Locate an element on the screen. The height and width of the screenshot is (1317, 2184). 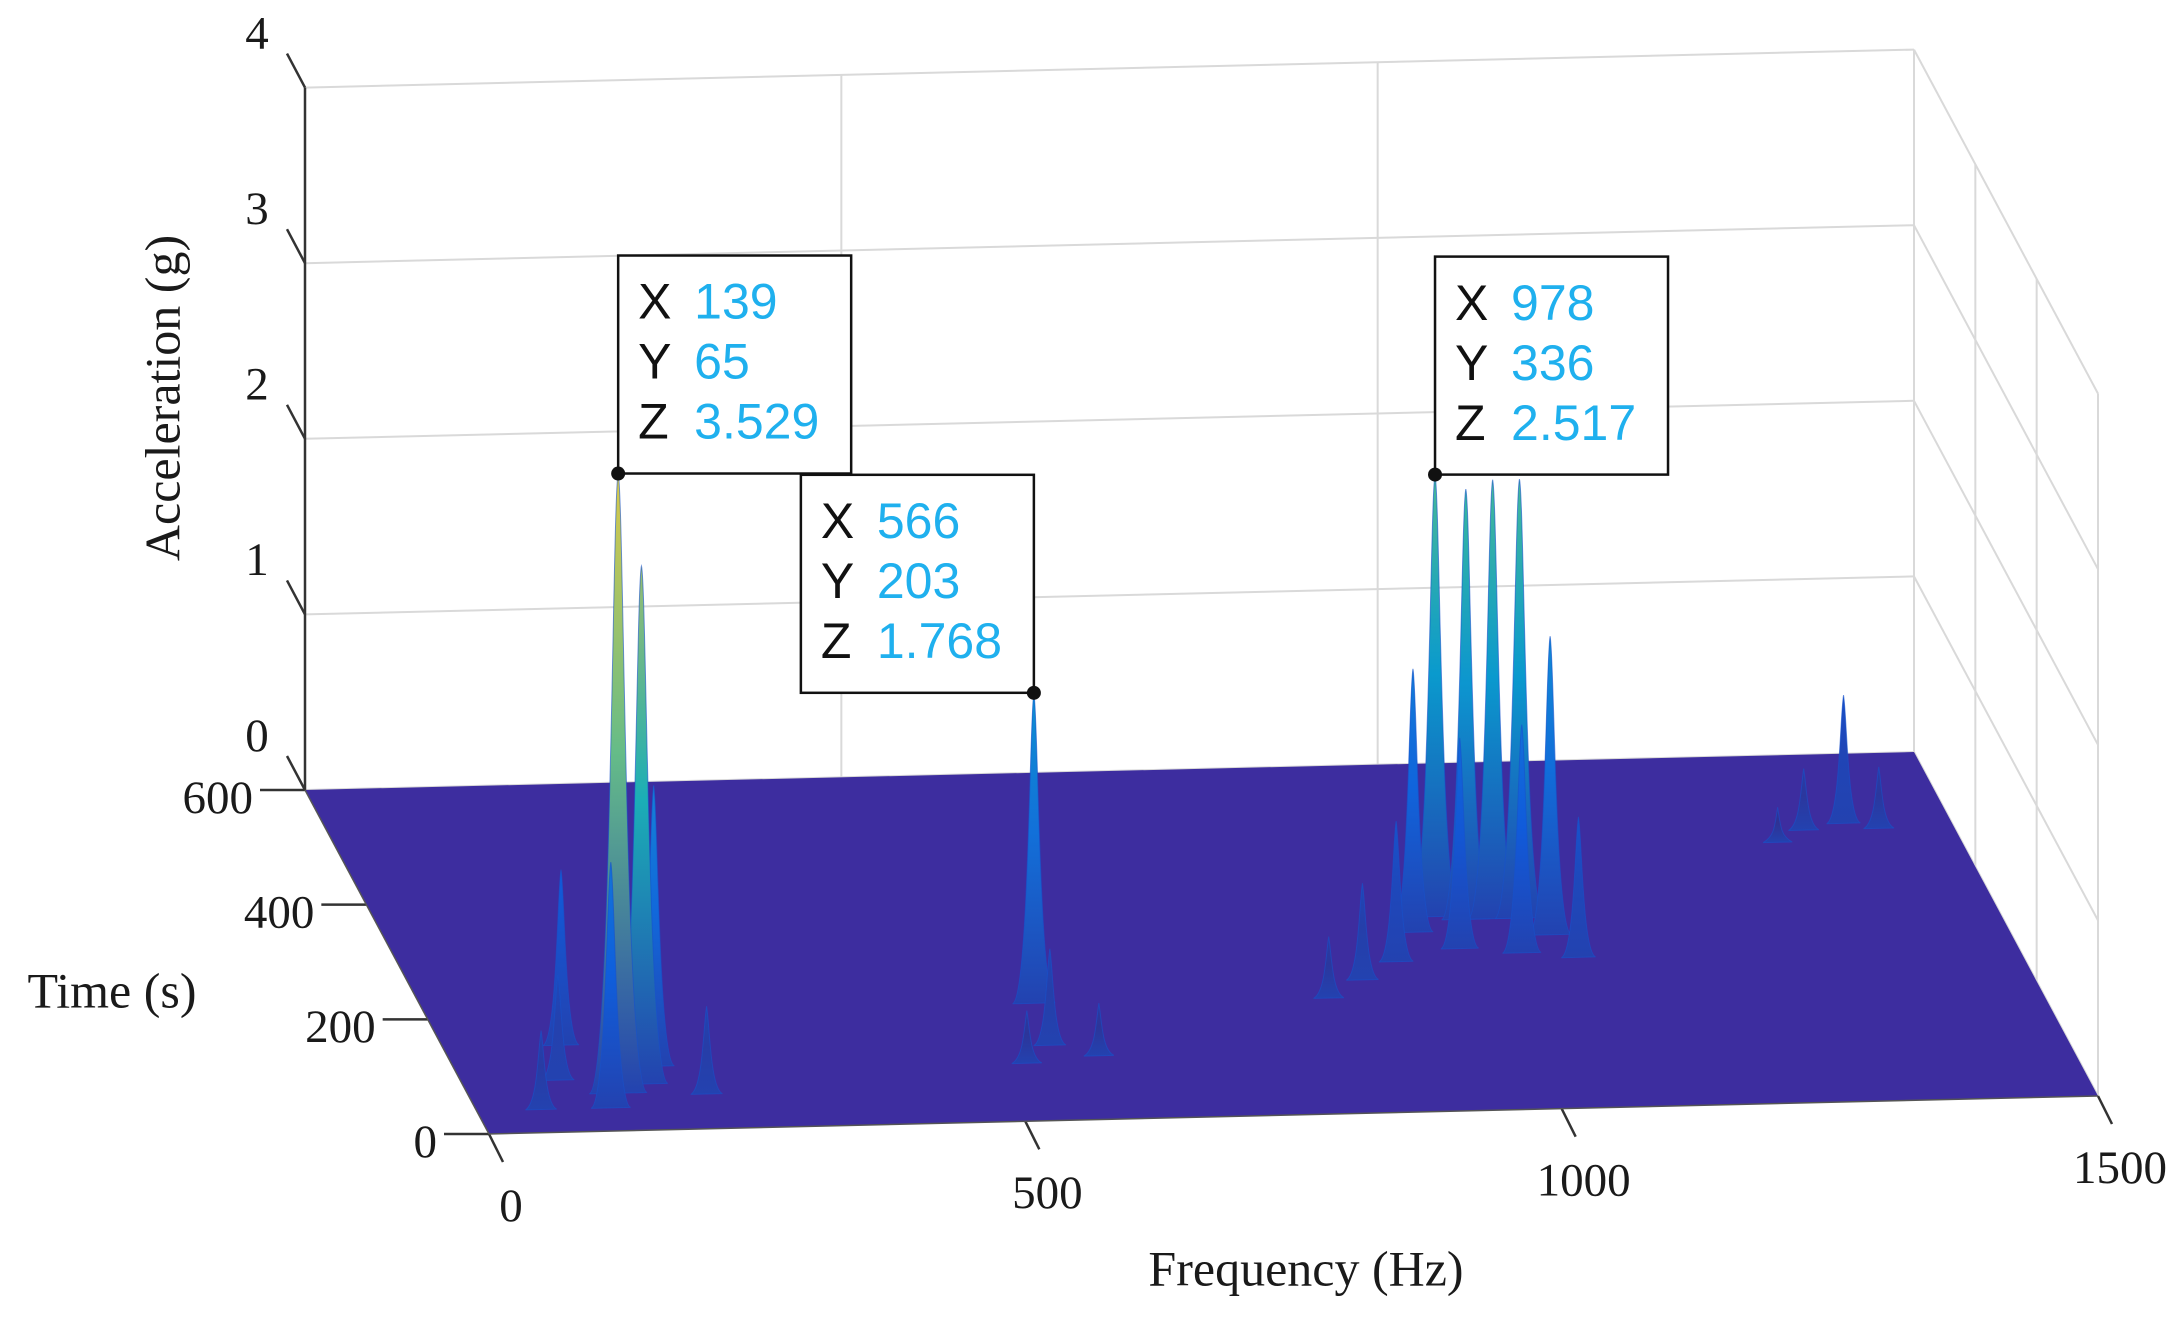
datatip-value: 3.529 is located at coordinates (756, 422).